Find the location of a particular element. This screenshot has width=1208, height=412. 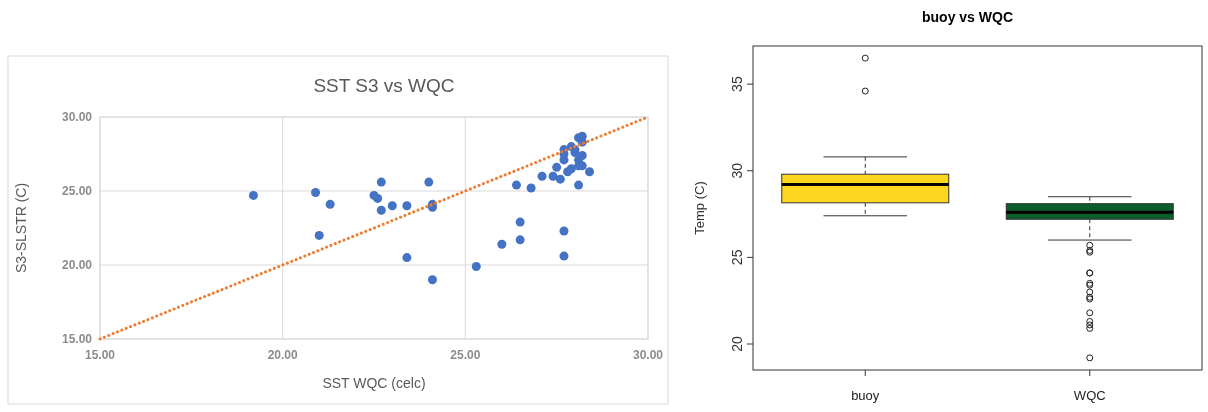

y-axis-title: Temp (C) is located at coordinates (699, 208).